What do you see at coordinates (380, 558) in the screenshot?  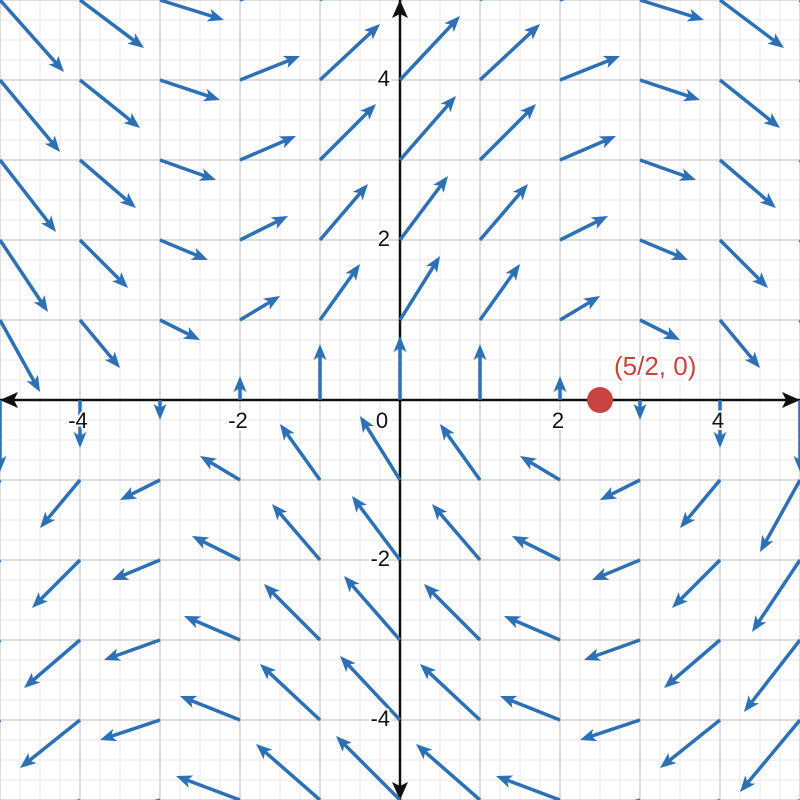 I see `y-tick-label: -2` at bounding box center [380, 558].